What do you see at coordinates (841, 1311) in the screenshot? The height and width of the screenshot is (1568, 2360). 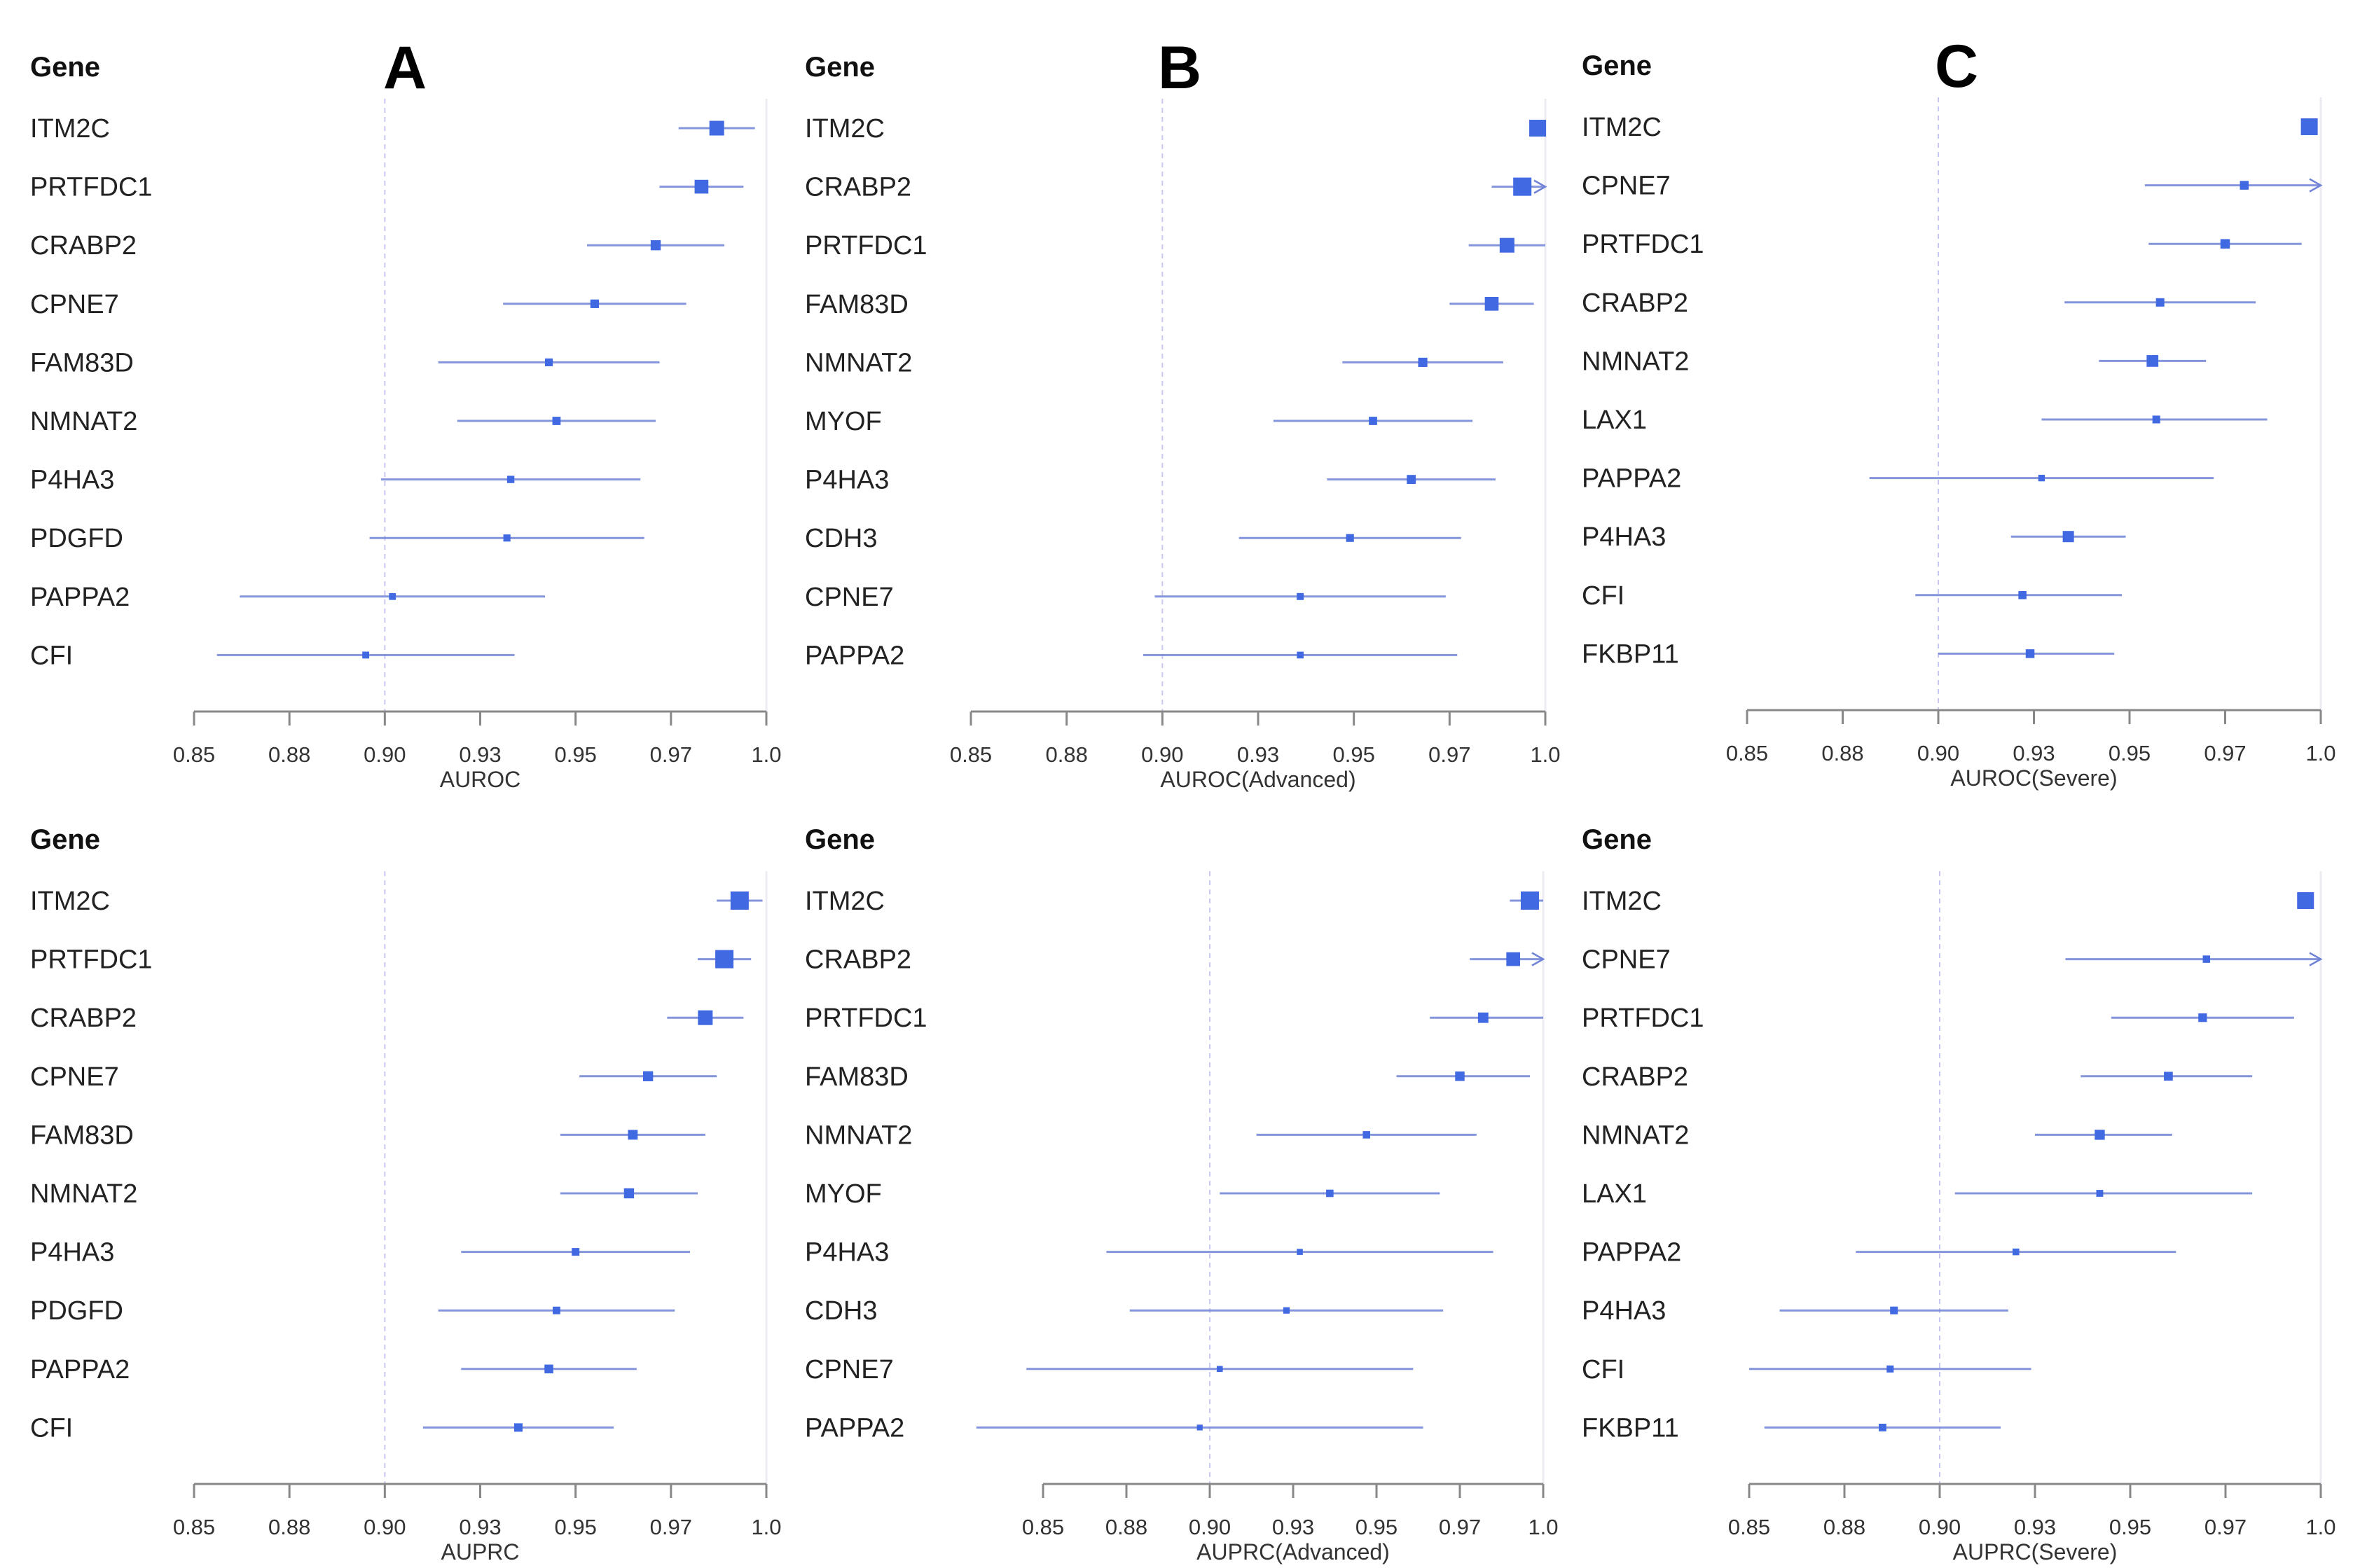 I see `gene-label: CDH3` at bounding box center [841, 1311].